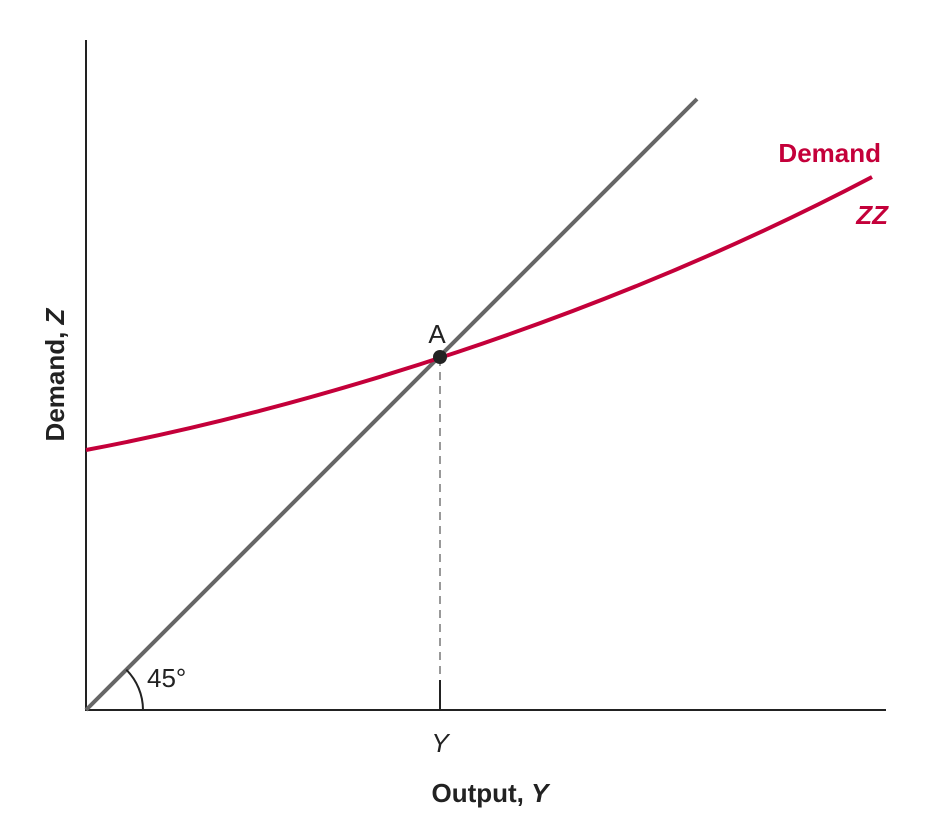 The height and width of the screenshot is (834, 934). Describe the element at coordinates (134, 689) in the screenshot. I see `angle-arc` at that location.